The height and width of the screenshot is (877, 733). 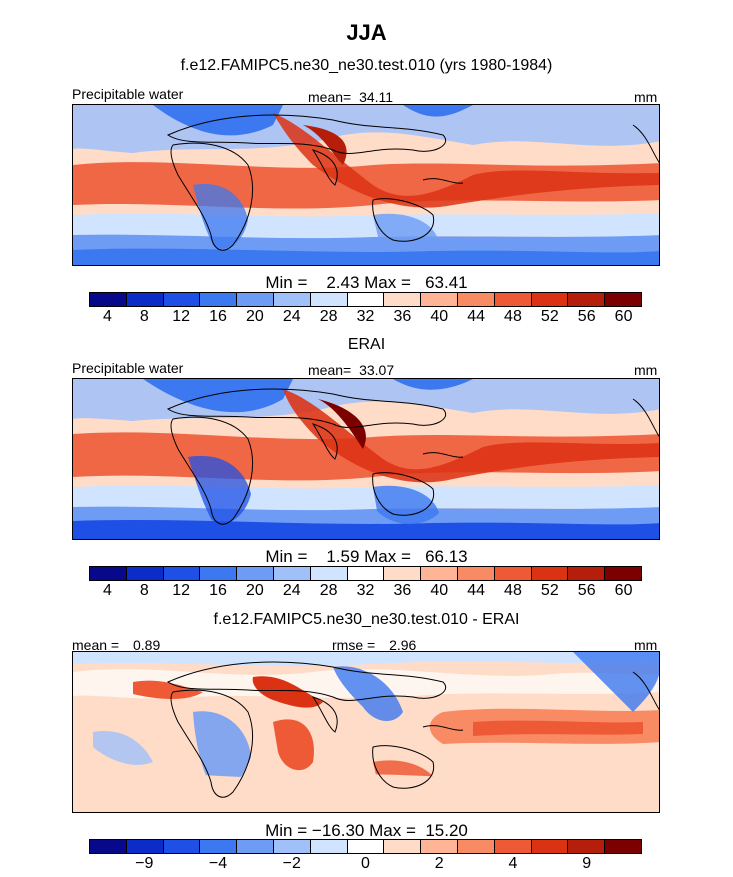 What do you see at coordinates (144, 590) in the screenshot?
I see `obs-tick-label: 8` at bounding box center [144, 590].